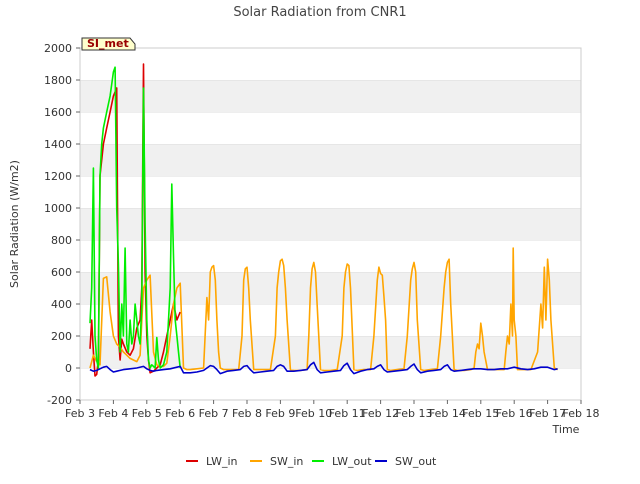 The height and width of the screenshot is (484, 640). What do you see at coordinates (480, 413) in the screenshot?
I see `x-tick-label: Feb 15` at bounding box center [480, 413].